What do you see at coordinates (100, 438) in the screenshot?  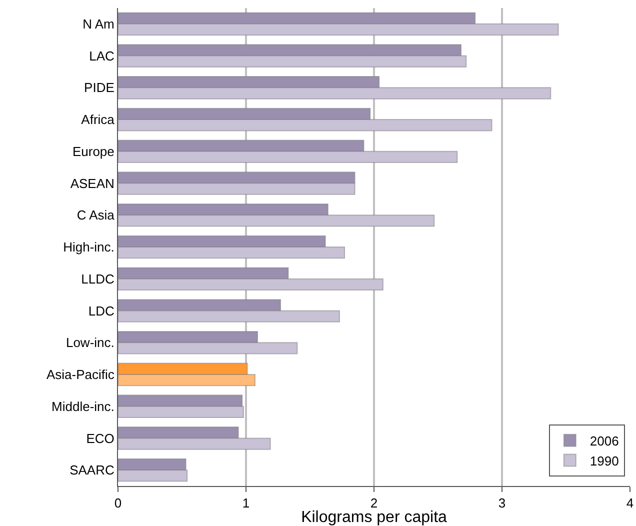 I see `y-tick-label: ECO` at bounding box center [100, 438].